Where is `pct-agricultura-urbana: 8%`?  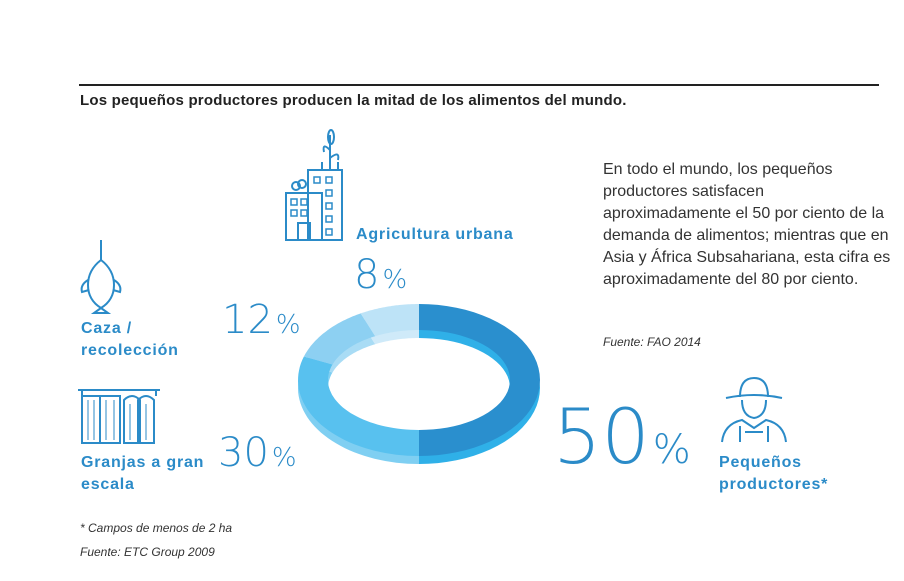
pct-agricultura-urbana: 8% is located at coordinates (380, 275).